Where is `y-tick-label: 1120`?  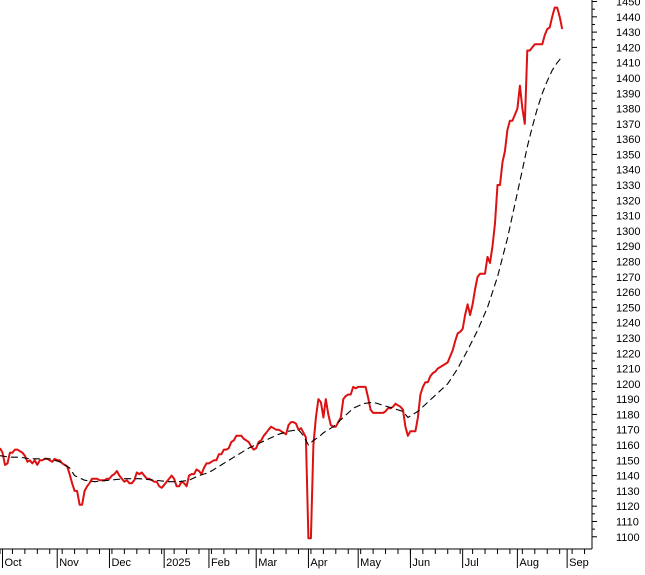 y-tick-label: 1120 is located at coordinates (628, 507).